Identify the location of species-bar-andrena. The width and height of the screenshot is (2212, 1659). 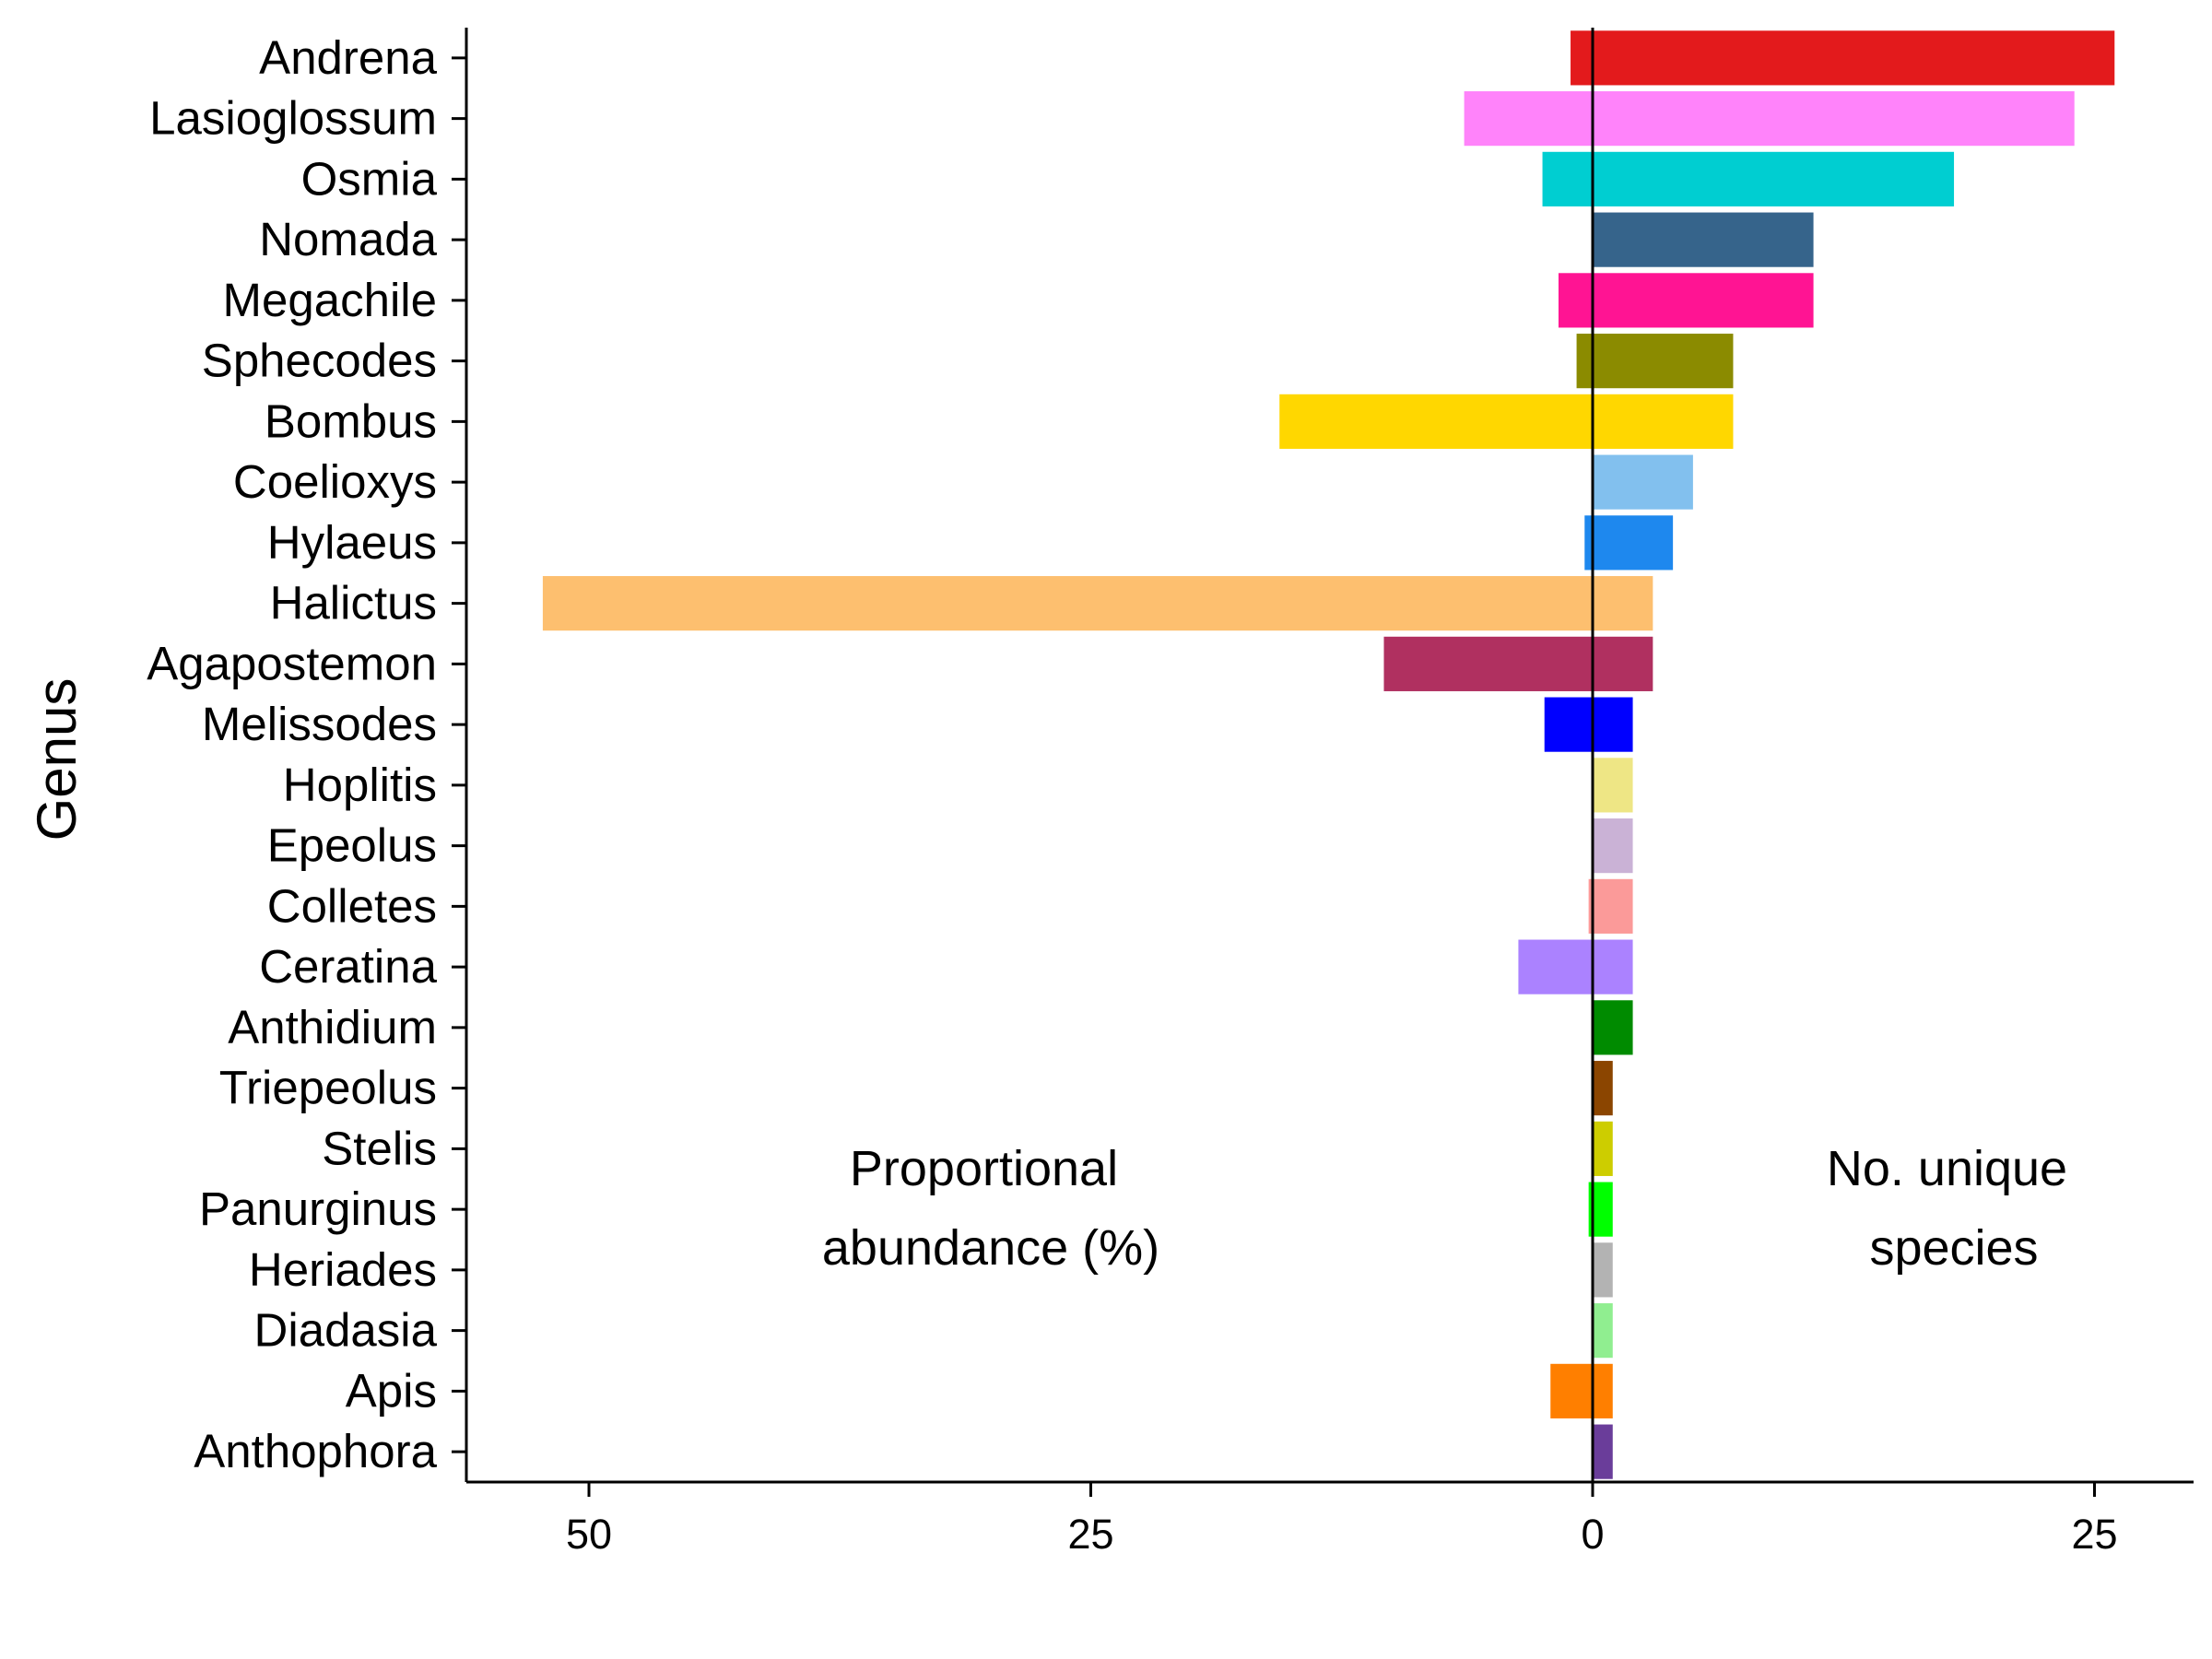
(1854, 58).